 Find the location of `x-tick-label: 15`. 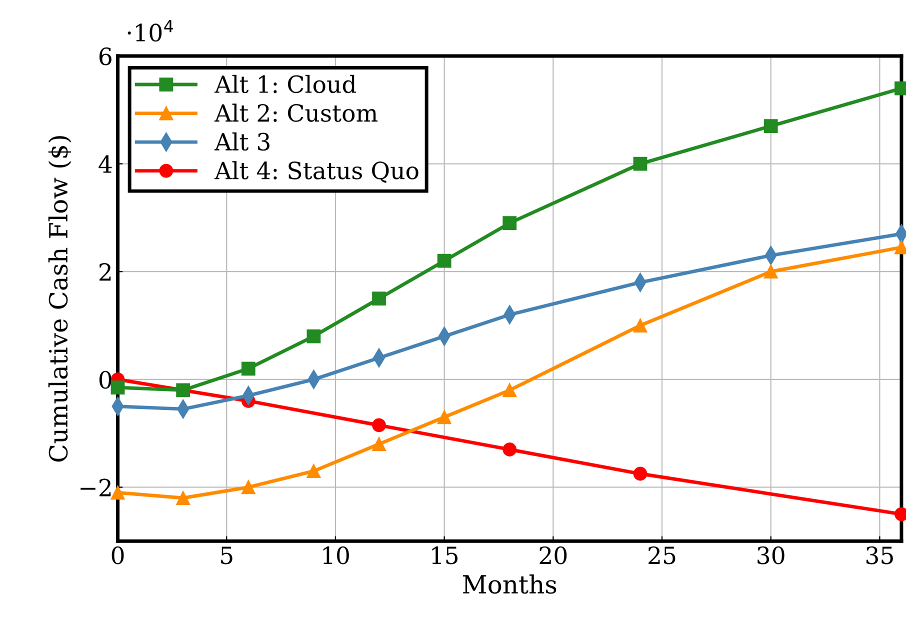

x-tick-label: 15 is located at coordinates (445, 555).